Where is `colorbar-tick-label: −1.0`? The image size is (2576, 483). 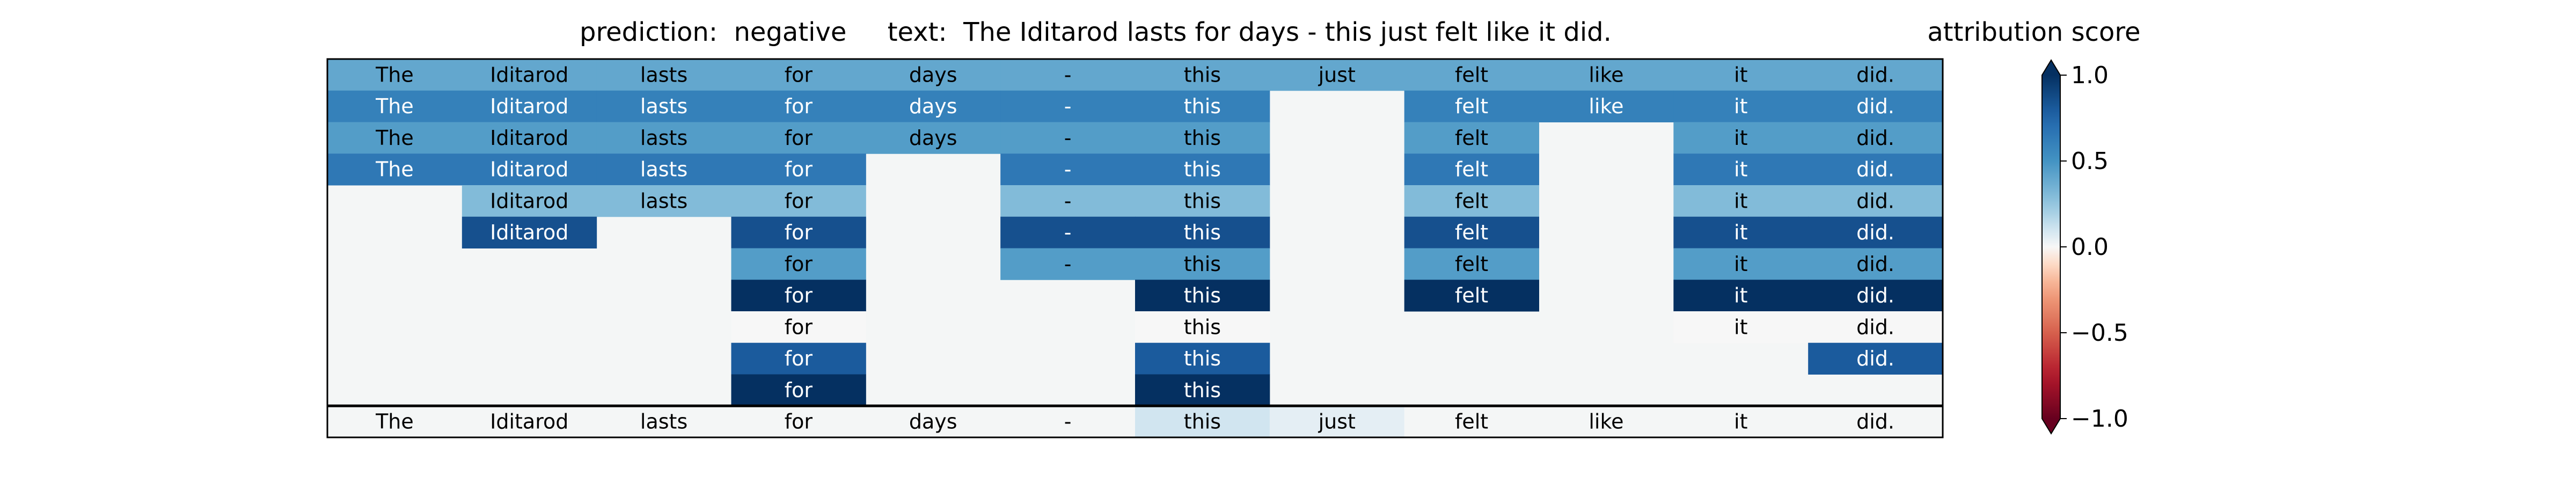 colorbar-tick-label: −1.0 is located at coordinates (2099, 419).